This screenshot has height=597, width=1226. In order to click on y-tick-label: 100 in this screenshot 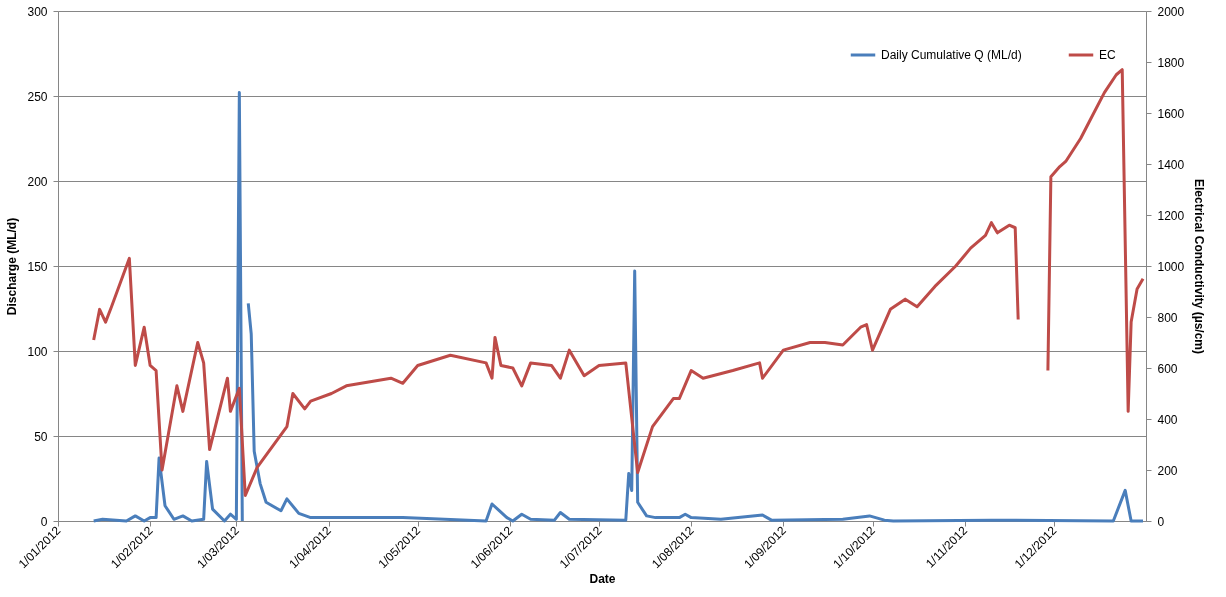, I will do `click(37, 351)`.